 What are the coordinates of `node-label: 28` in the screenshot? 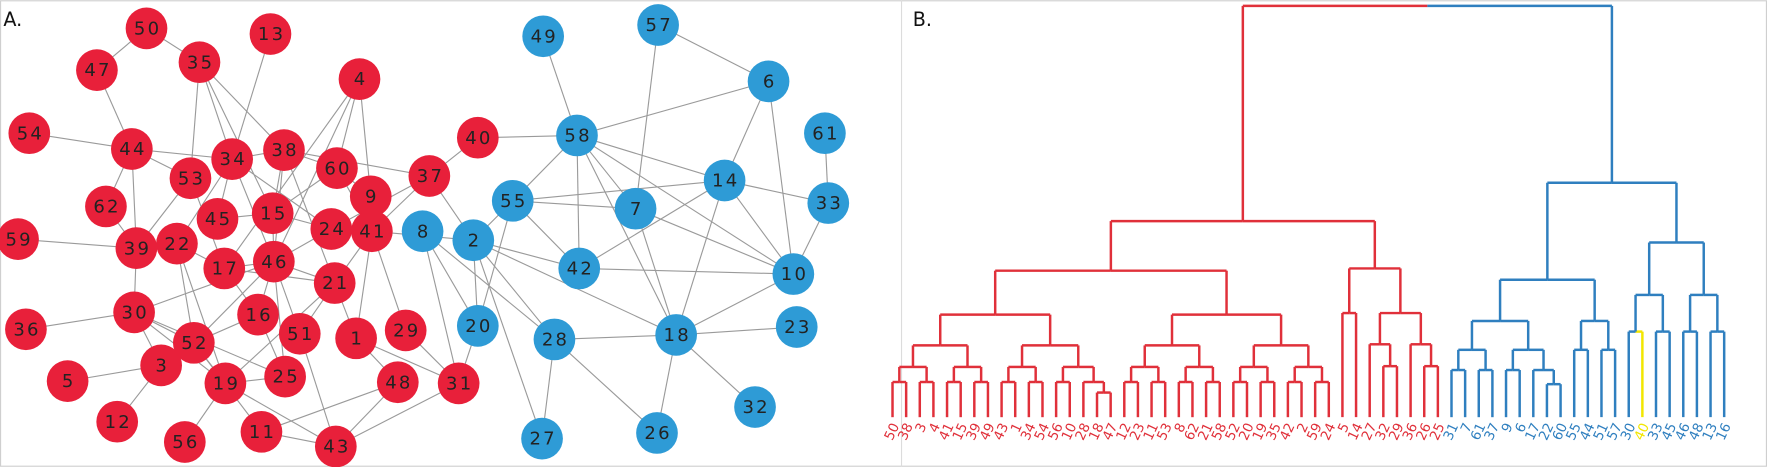 It's located at (555, 340).